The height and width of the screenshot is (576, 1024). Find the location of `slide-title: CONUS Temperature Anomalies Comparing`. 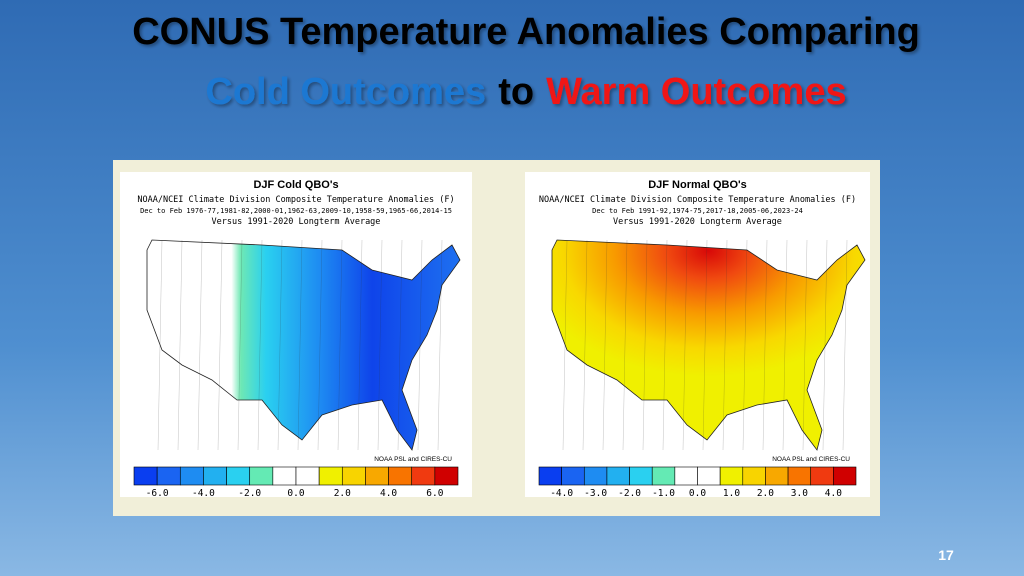

slide-title: CONUS Temperature Anomalies Comparing is located at coordinates (526, 32).